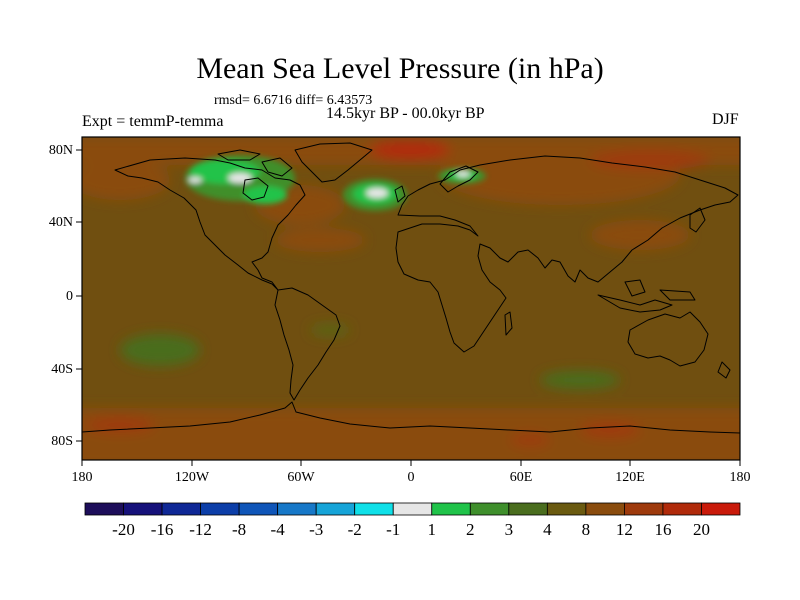 Image resolution: width=800 pixels, height=600 pixels. What do you see at coordinates (316, 529) in the screenshot?
I see `colorbar-label: -3` at bounding box center [316, 529].